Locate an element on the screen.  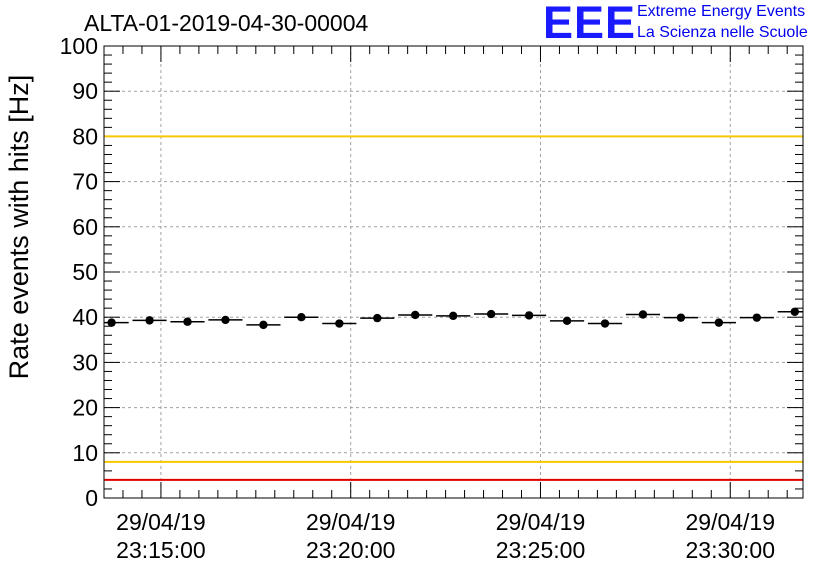
y-tick-label: 30 is located at coordinates (85, 362).